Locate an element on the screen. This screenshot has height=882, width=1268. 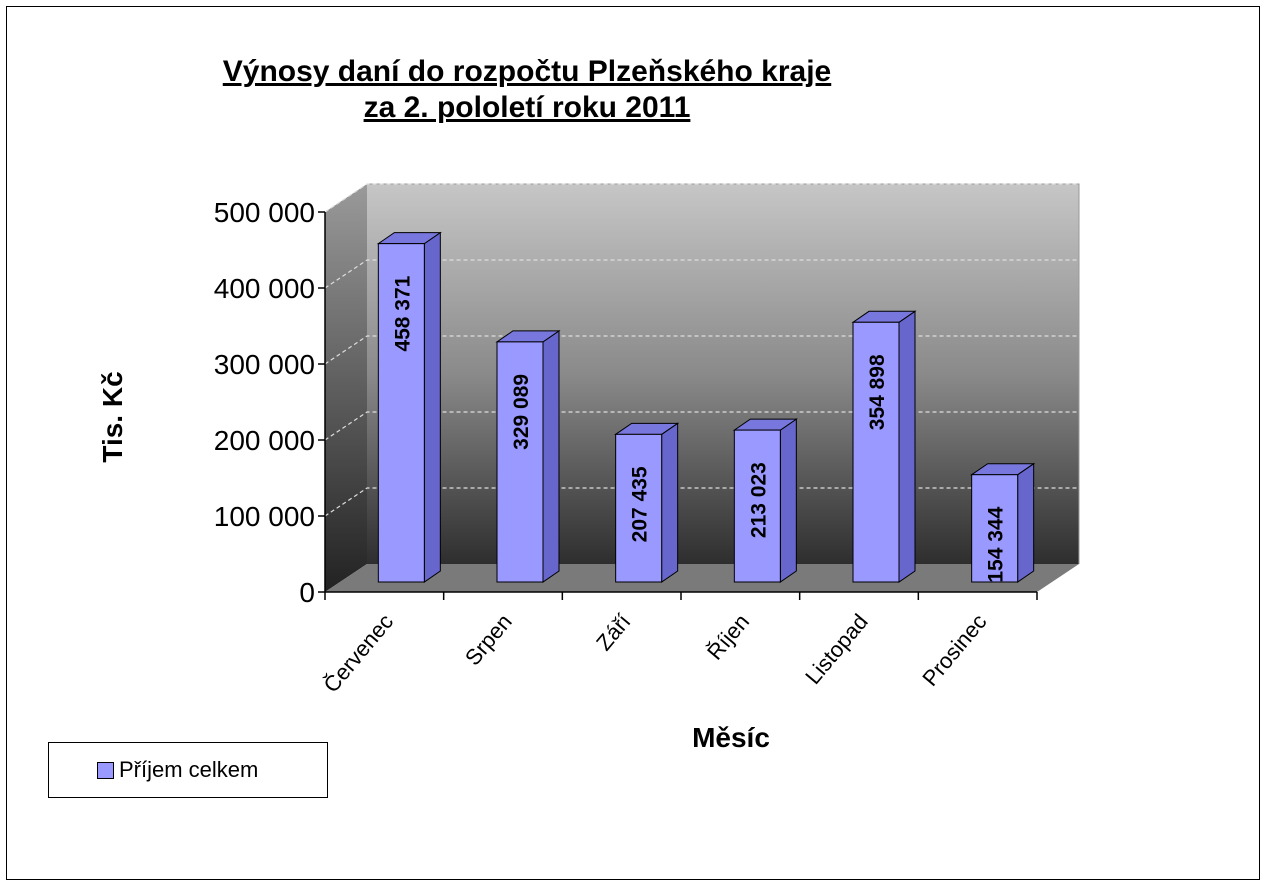
x-tick-label: Září is located at coordinates (613, 632).